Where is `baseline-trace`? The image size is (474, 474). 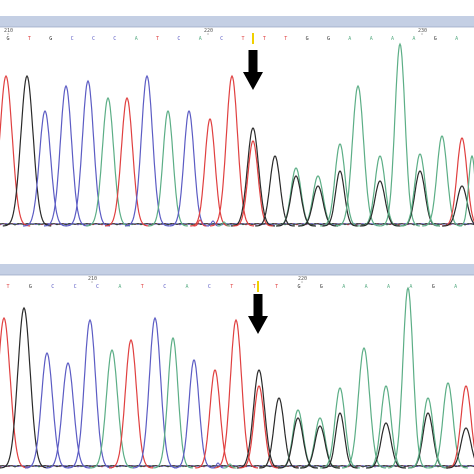 baseline-trace is located at coordinates (237, 466).